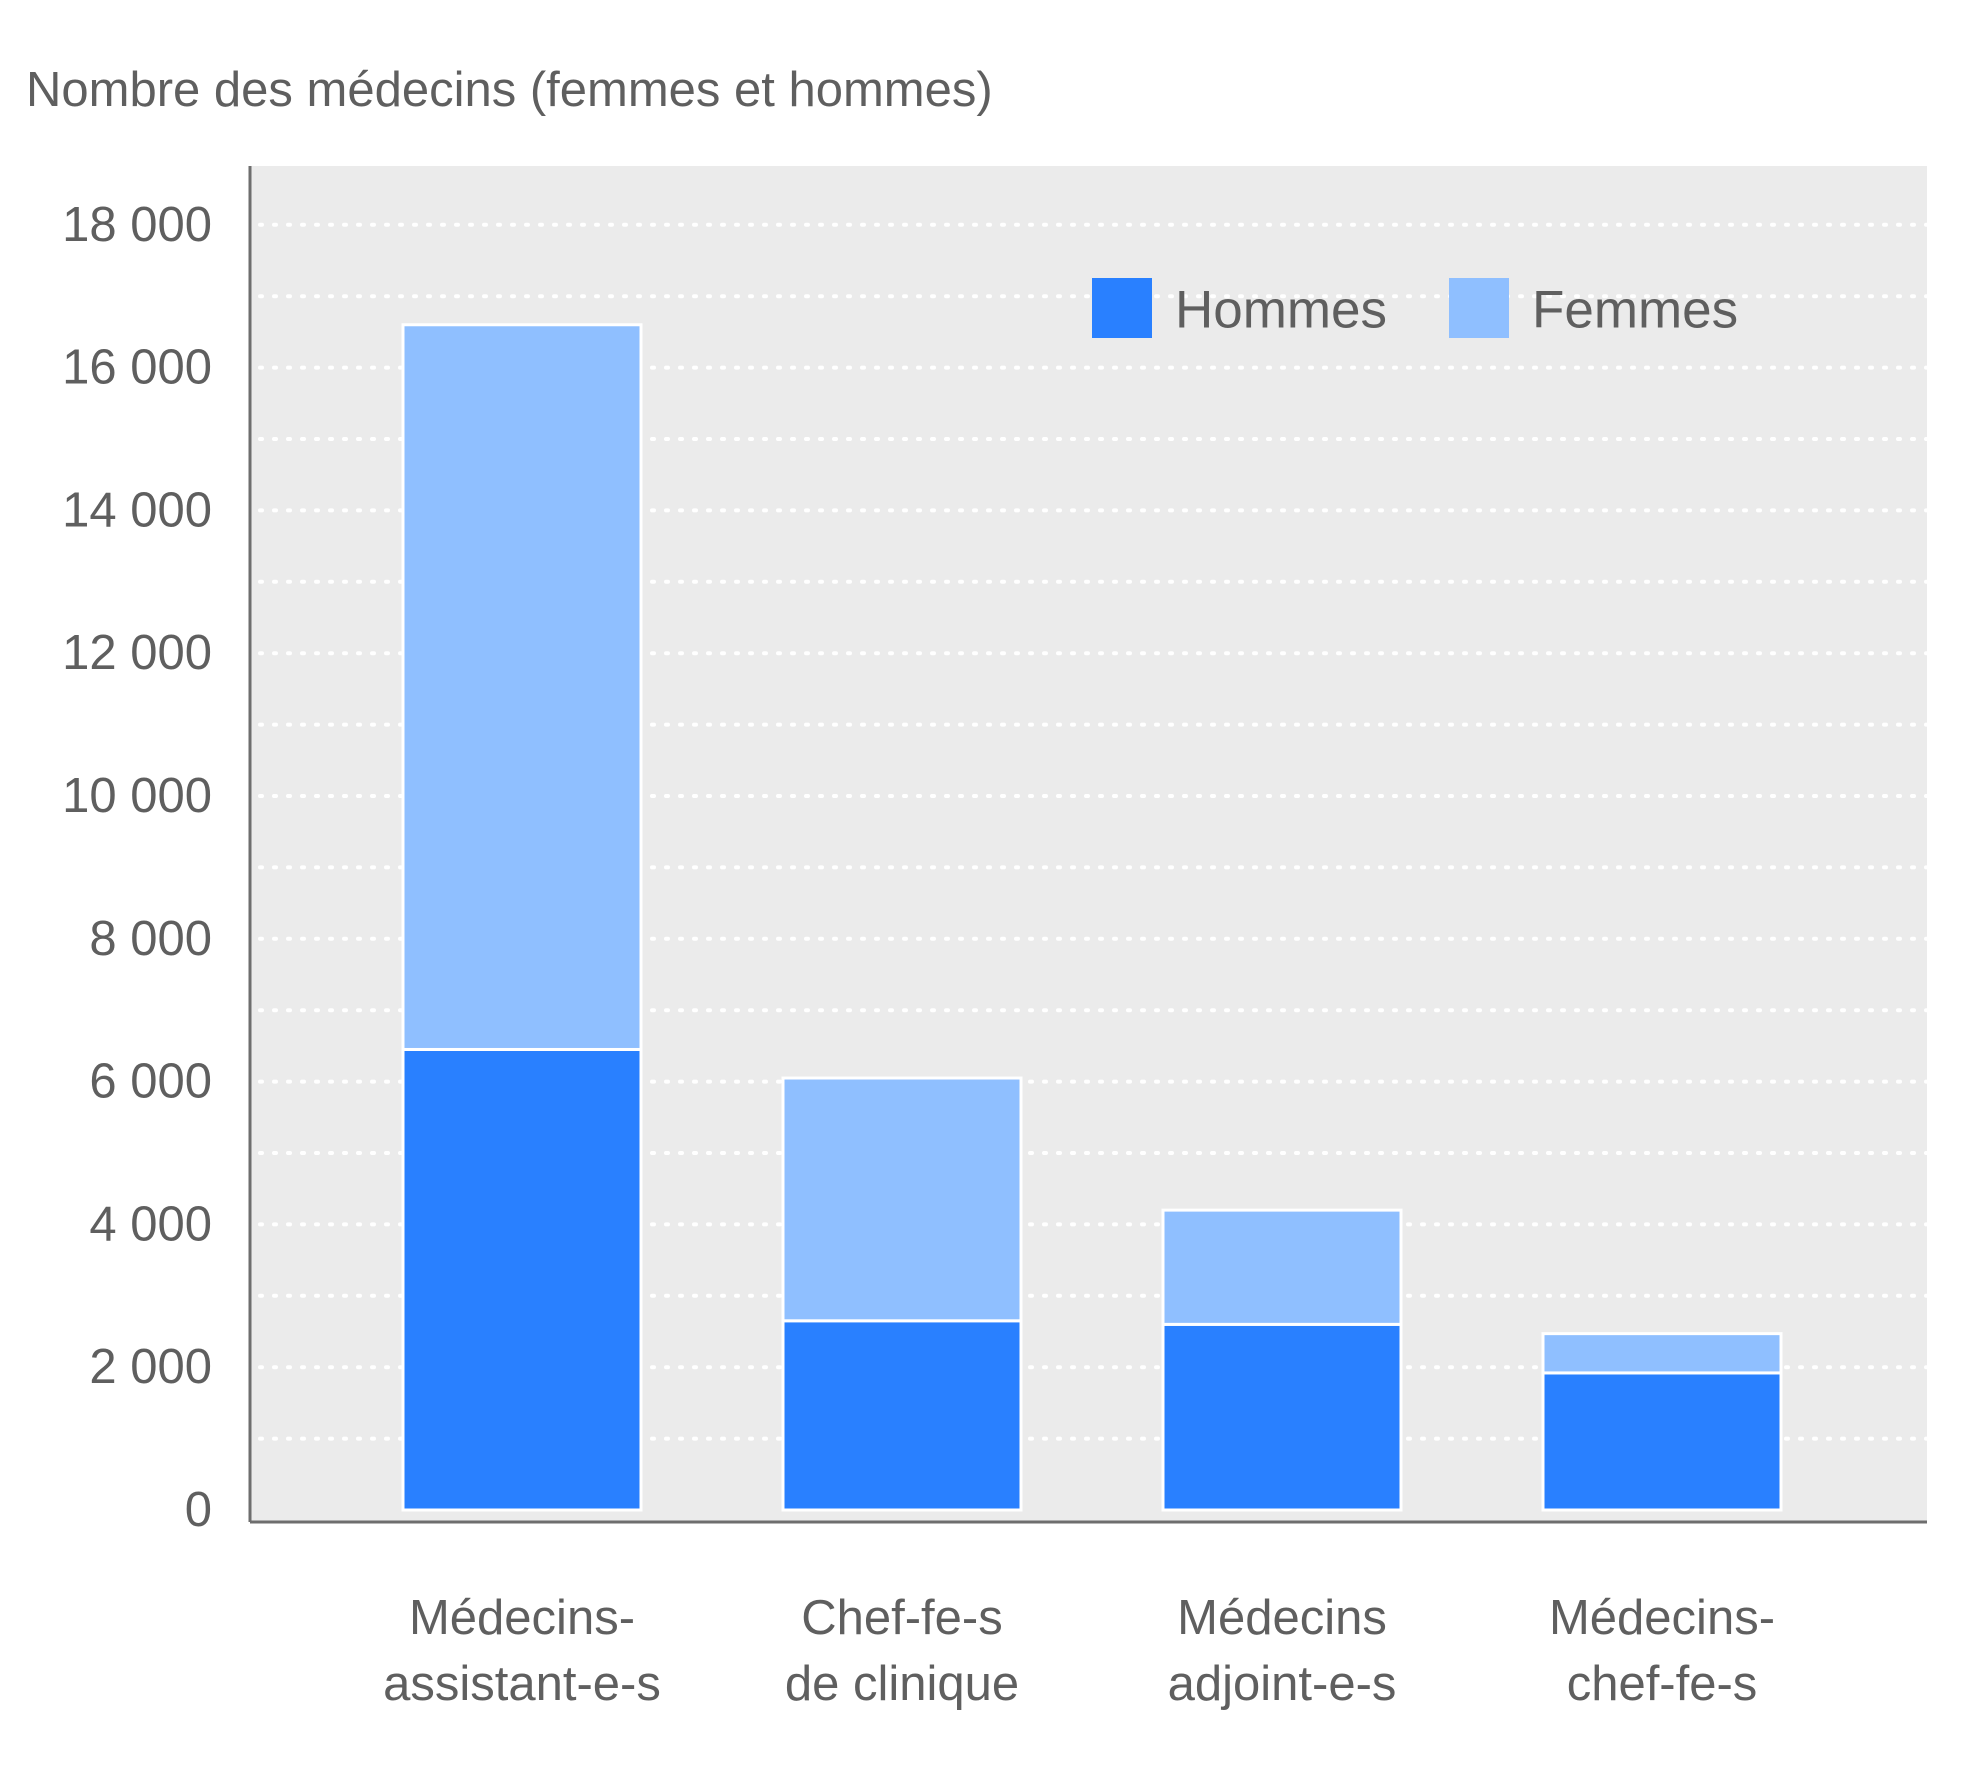 The width and height of the screenshot is (1962, 1773). What do you see at coordinates (150, 1082) in the screenshot?
I see `y-tick-label: 6 000` at bounding box center [150, 1082].